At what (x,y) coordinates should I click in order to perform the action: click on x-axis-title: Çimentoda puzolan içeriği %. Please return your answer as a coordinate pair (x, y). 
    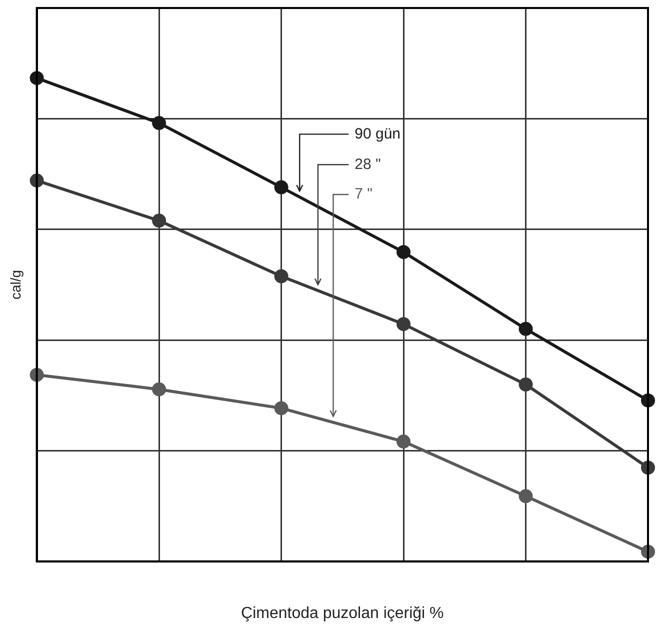
    Looking at the image, I should click on (342, 613).